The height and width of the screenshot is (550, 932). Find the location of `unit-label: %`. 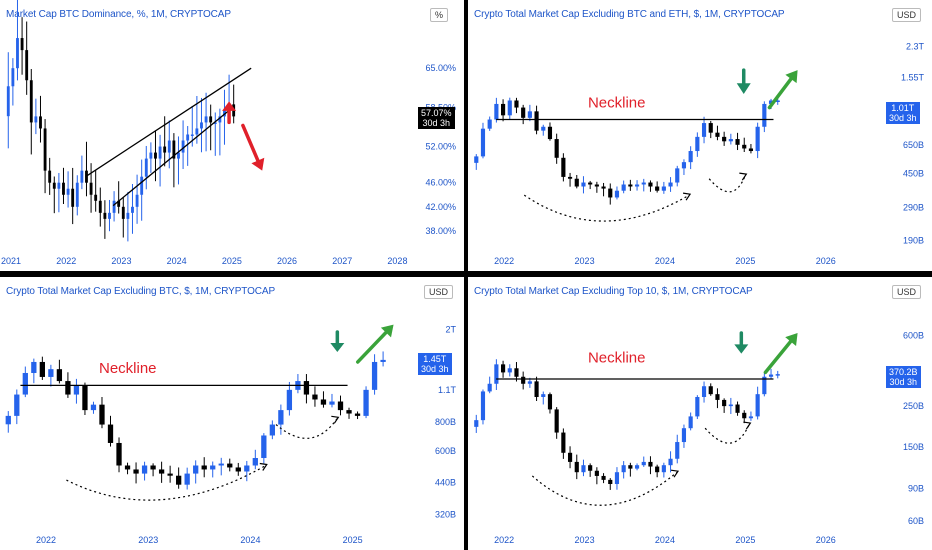

unit-label: % is located at coordinates (439, 15).